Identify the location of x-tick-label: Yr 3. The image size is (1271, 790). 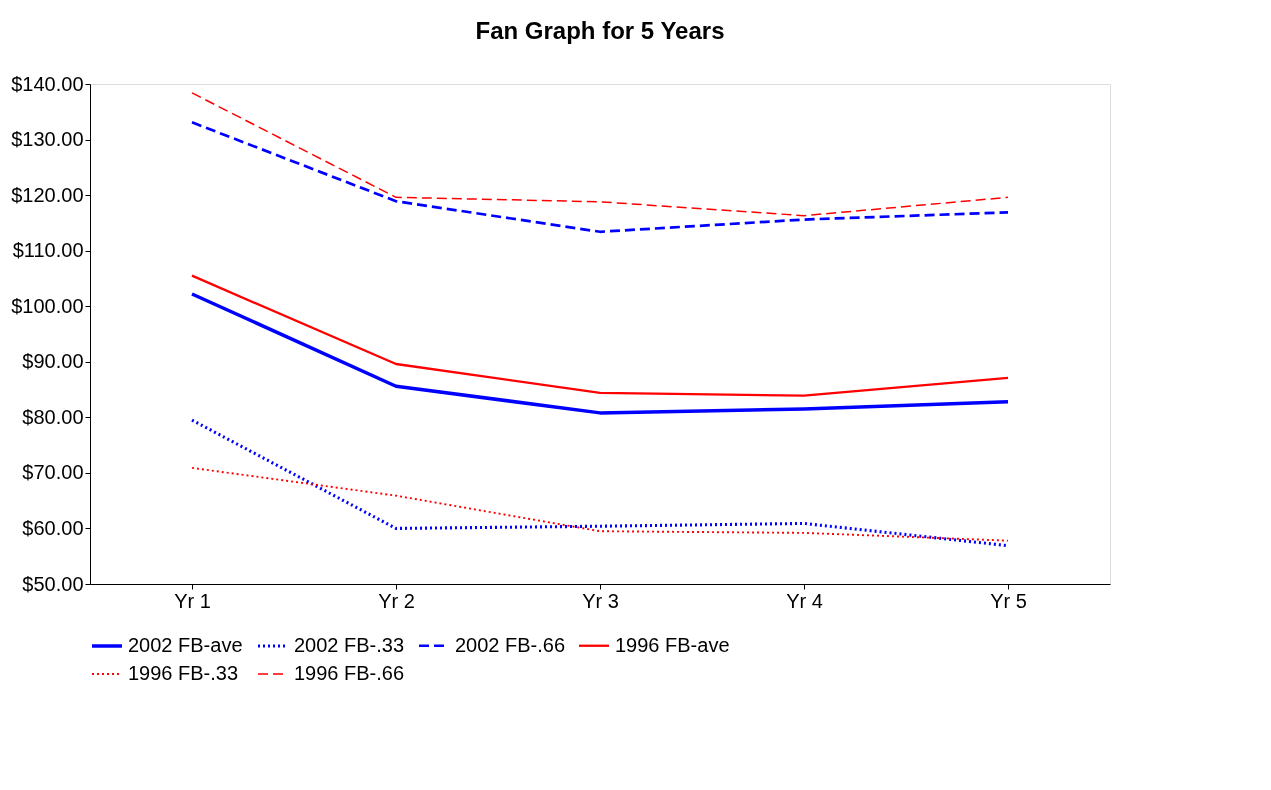
(600, 600).